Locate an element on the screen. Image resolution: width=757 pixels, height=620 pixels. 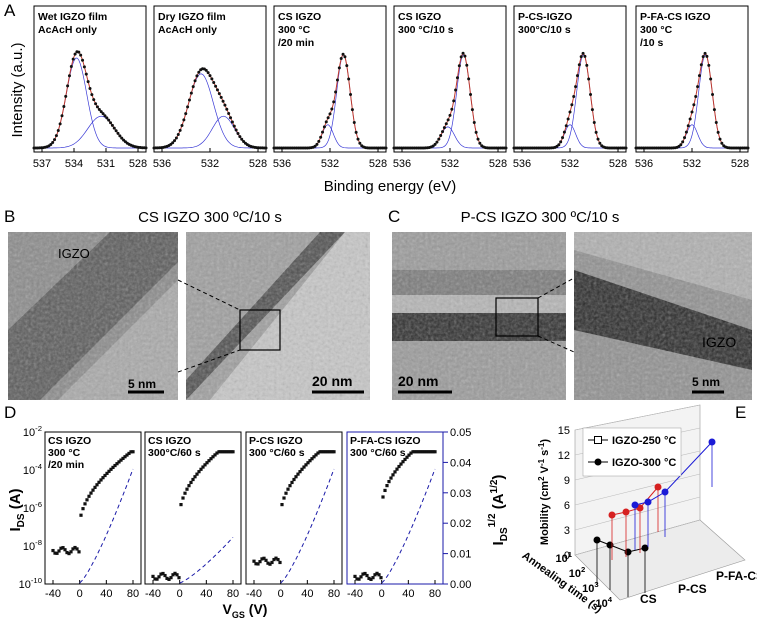
scale-bar-label: 20 nm is located at coordinates (418, 381).